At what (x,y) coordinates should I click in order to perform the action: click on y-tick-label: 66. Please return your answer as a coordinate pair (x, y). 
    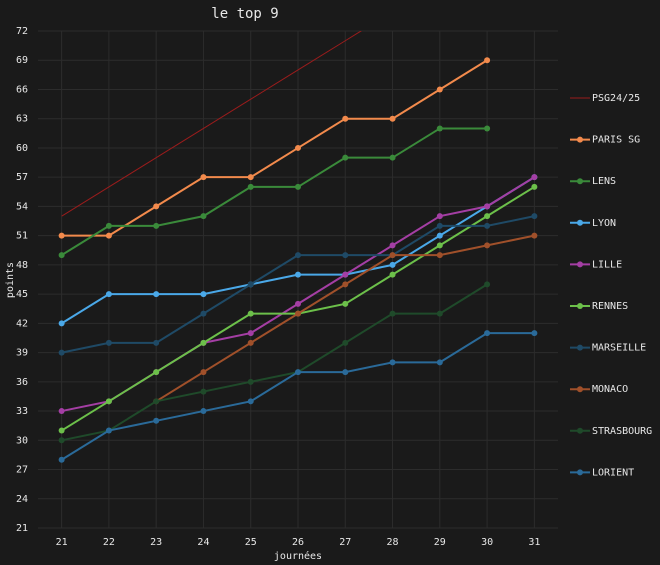
    Looking at the image, I should click on (22, 89).